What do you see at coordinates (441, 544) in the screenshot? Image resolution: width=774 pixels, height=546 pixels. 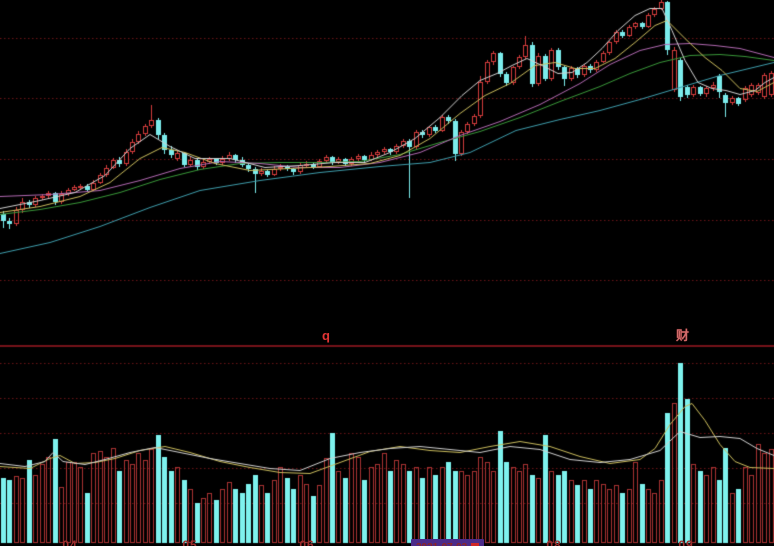 I see `tooltip-date-text: 2021-07-02` at bounding box center [441, 544].